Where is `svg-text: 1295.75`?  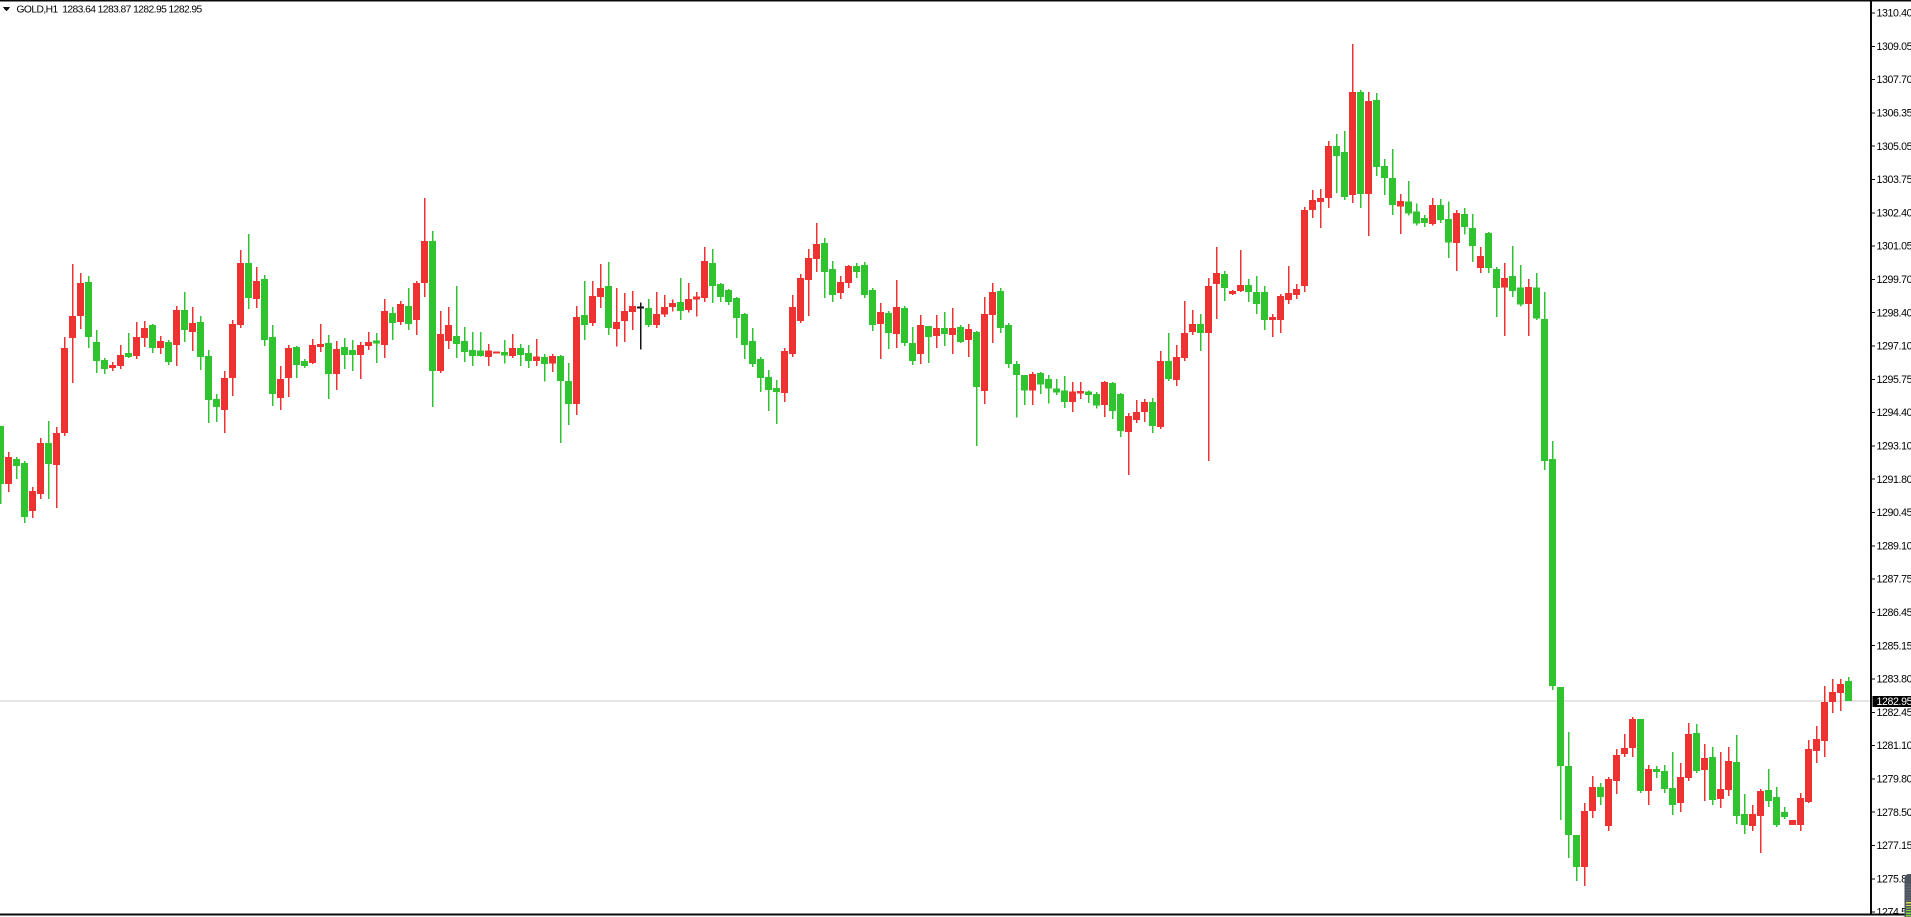
svg-text: 1295.75 is located at coordinates (1894, 380).